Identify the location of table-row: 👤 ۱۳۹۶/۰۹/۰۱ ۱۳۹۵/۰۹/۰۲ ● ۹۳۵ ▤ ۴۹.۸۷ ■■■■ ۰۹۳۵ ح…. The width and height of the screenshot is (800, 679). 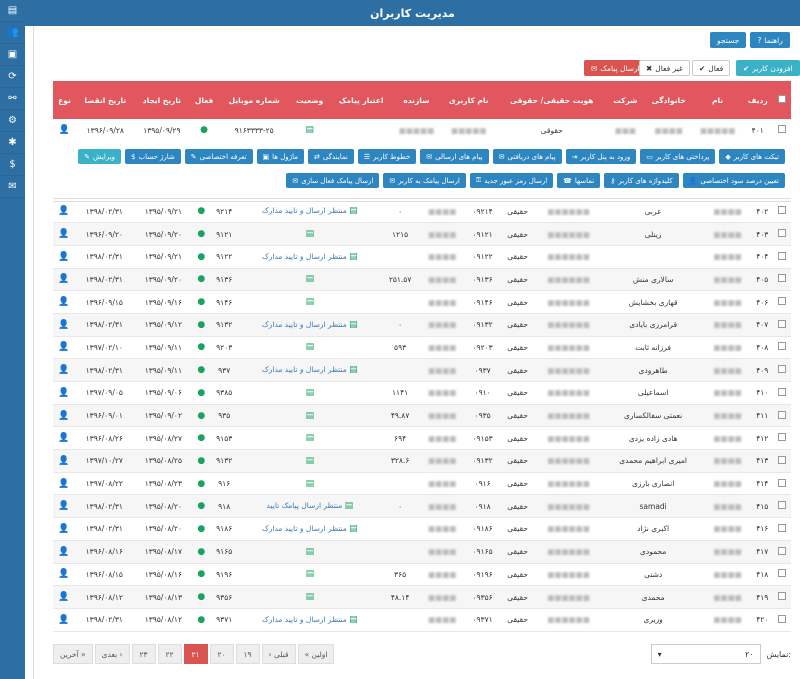
(422, 416).